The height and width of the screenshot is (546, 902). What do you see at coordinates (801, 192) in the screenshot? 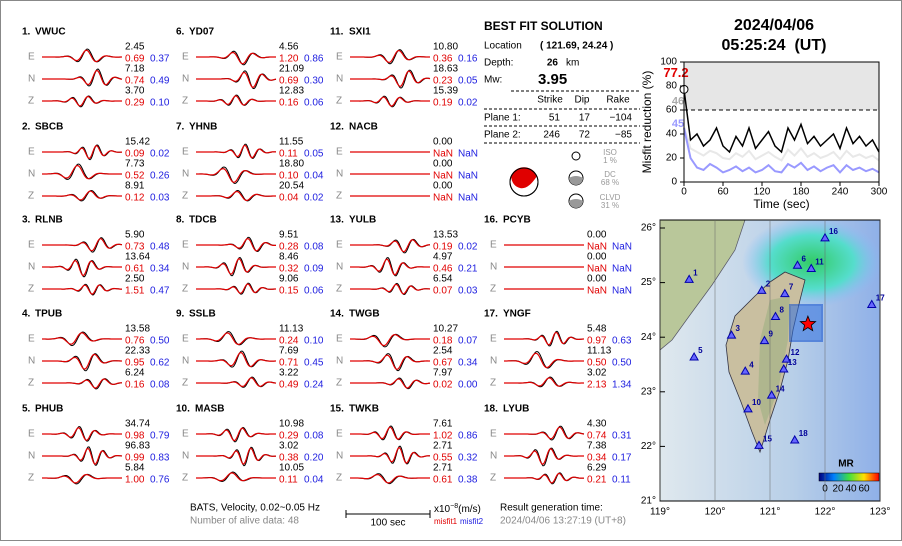
I see `x-tick-label: 180` at bounding box center [801, 192].